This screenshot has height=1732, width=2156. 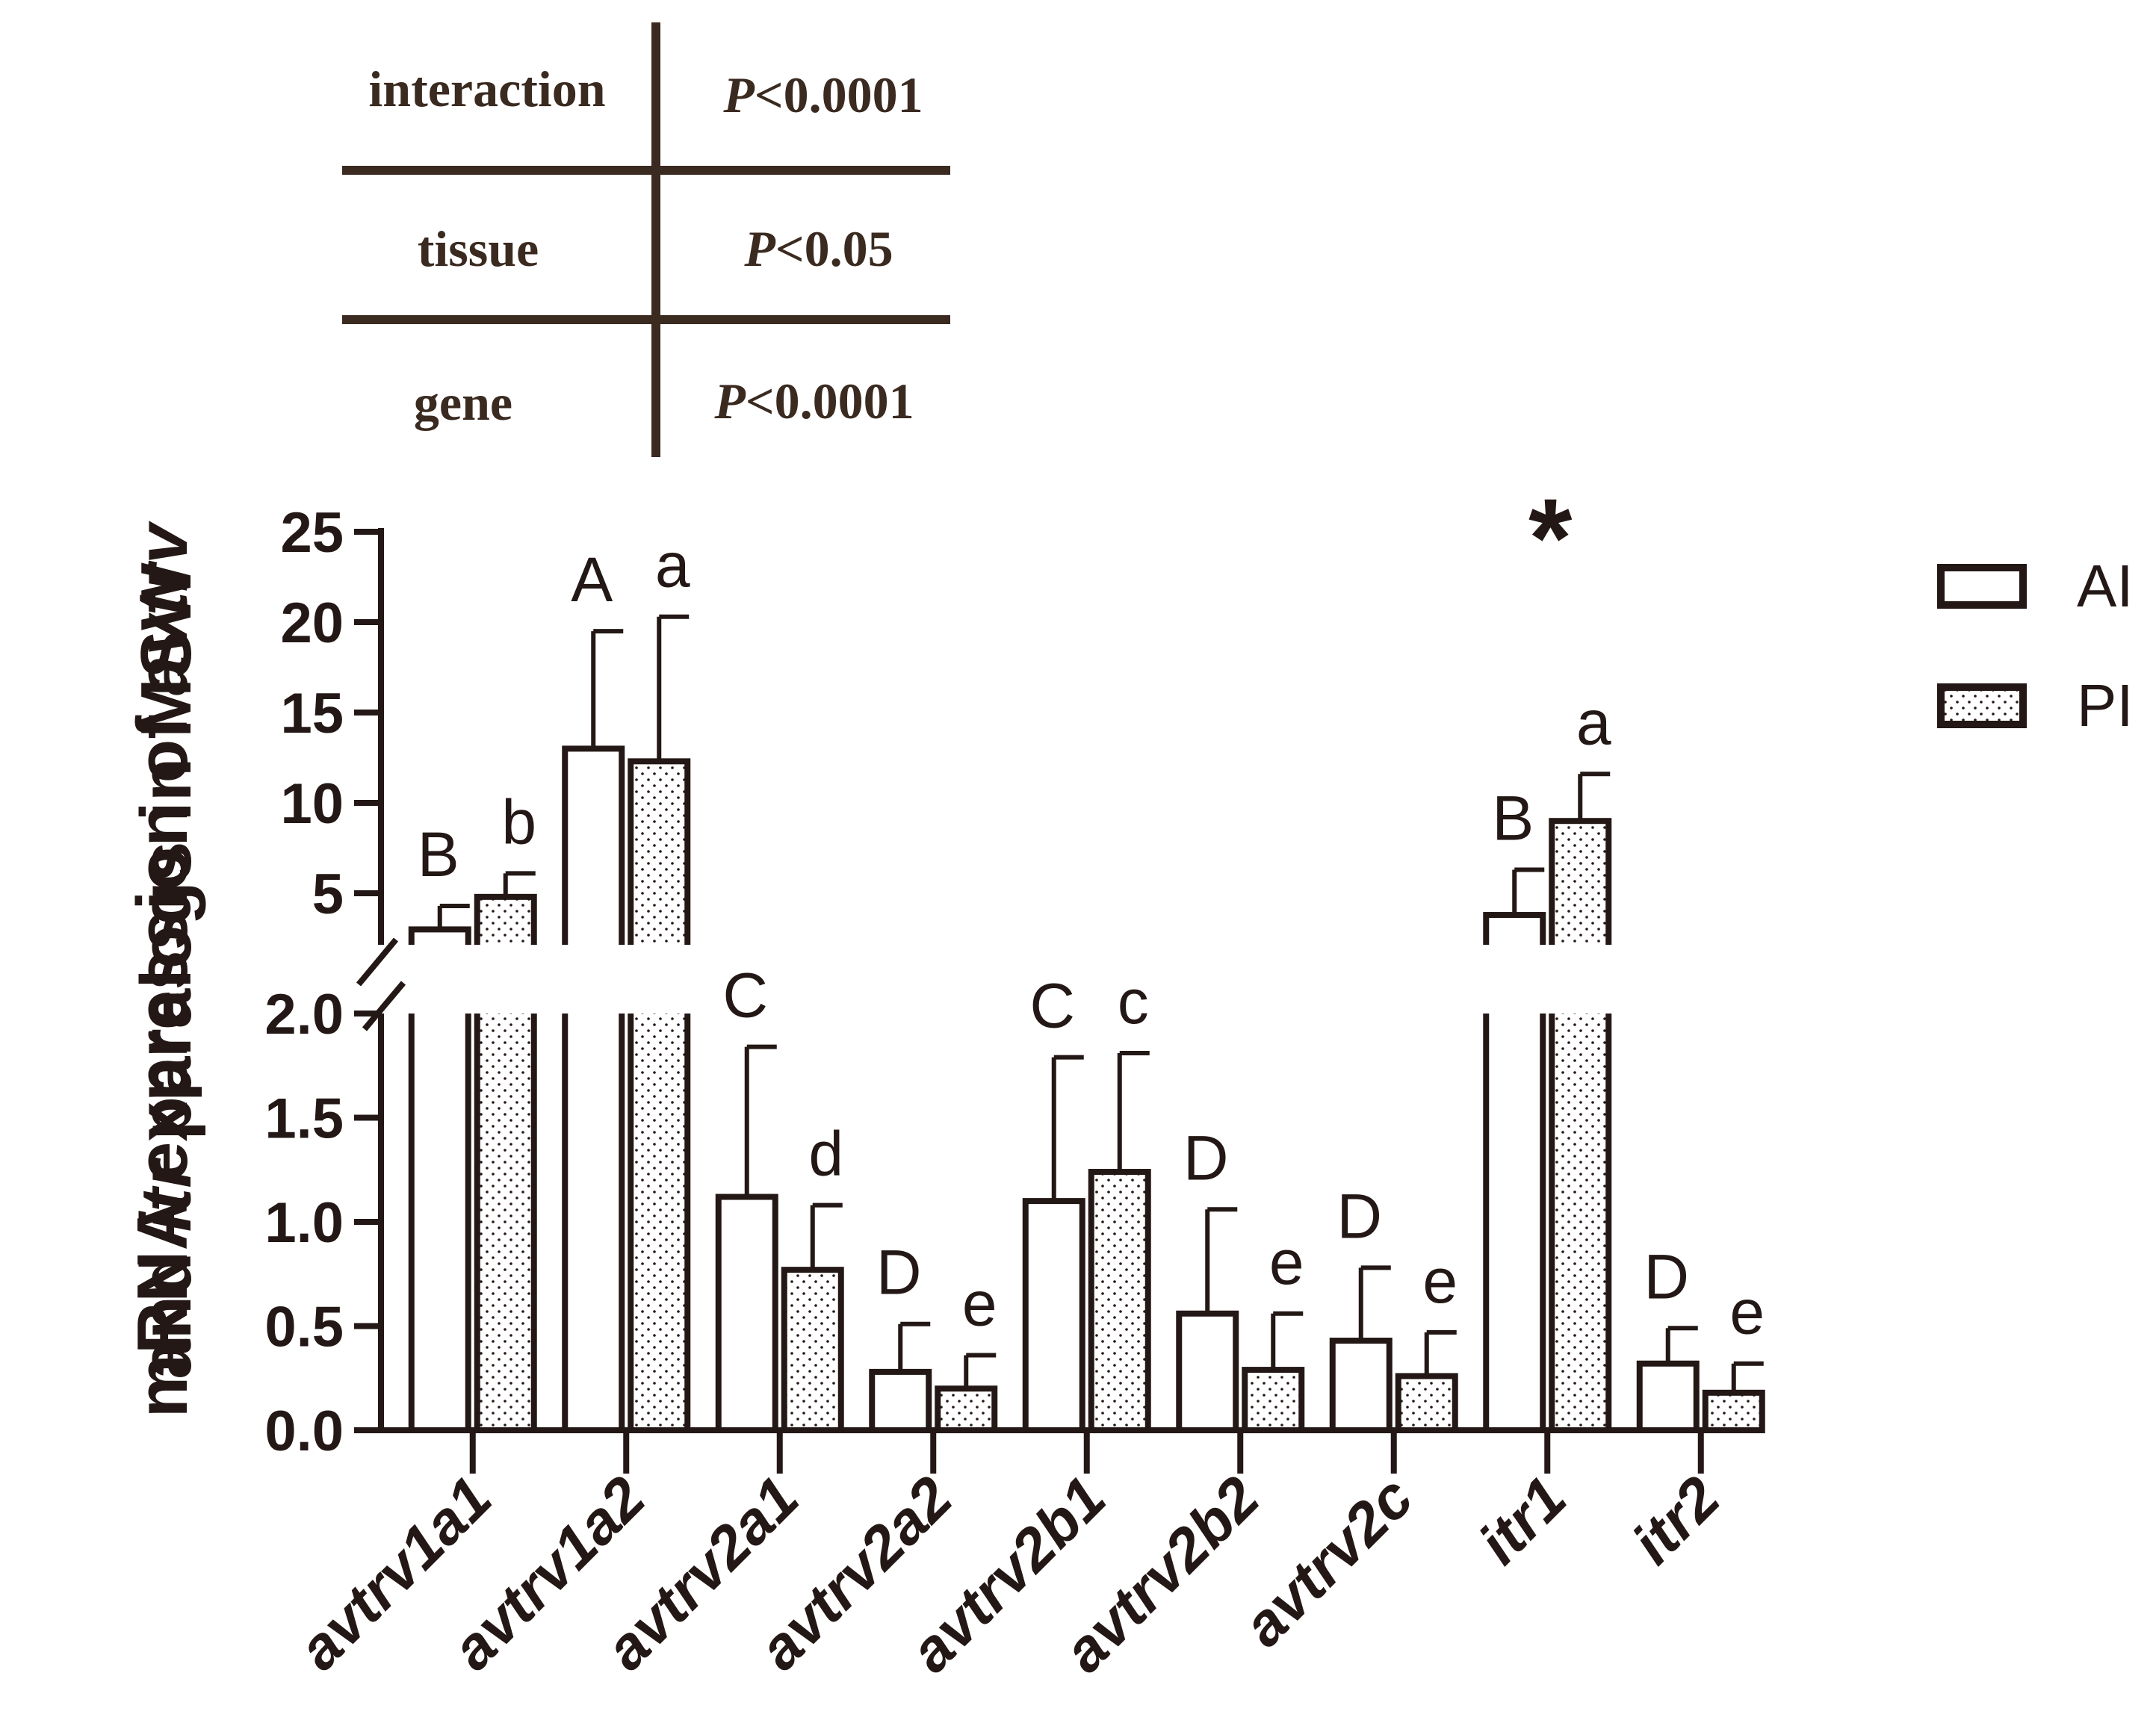 What do you see at coordinates (1426, 1403) in the screenshot?
I see `bar-pi-avtrv2c` at bounding box center [1426, 1403].